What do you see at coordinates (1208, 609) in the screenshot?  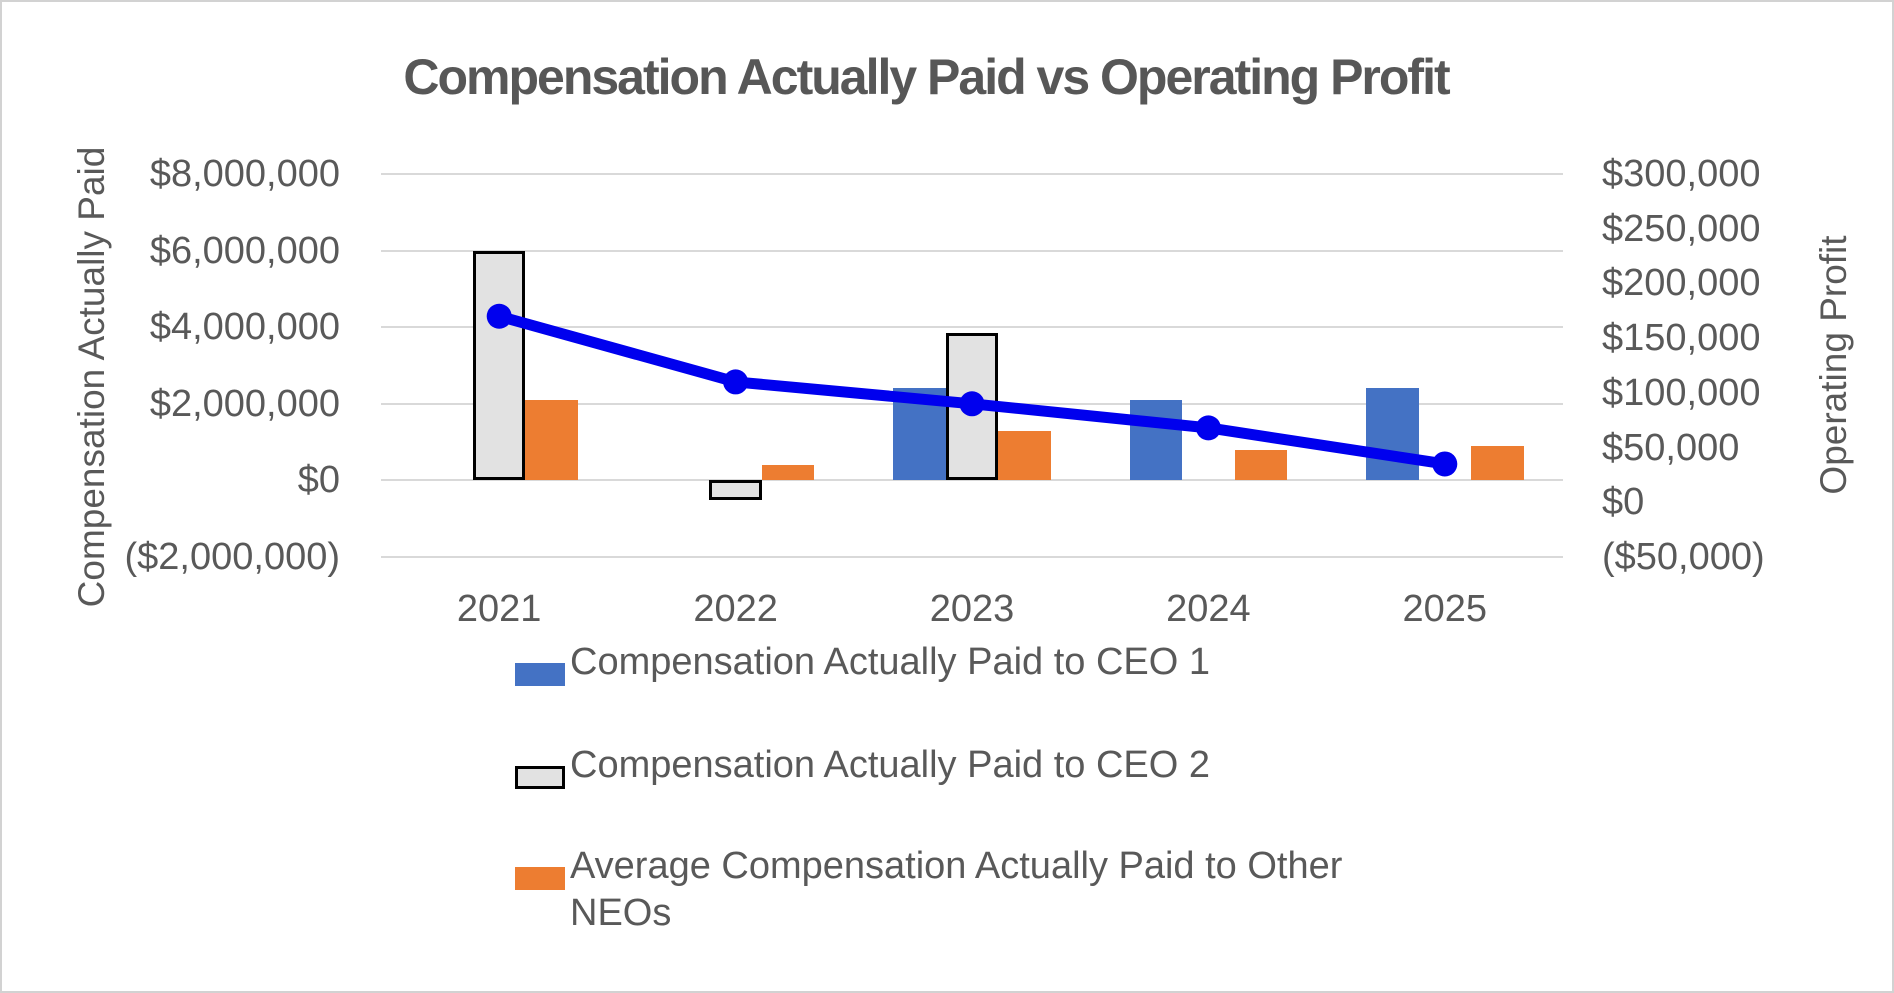 I see `x-axis-label: 2024` at bounding box center [1208, 609].